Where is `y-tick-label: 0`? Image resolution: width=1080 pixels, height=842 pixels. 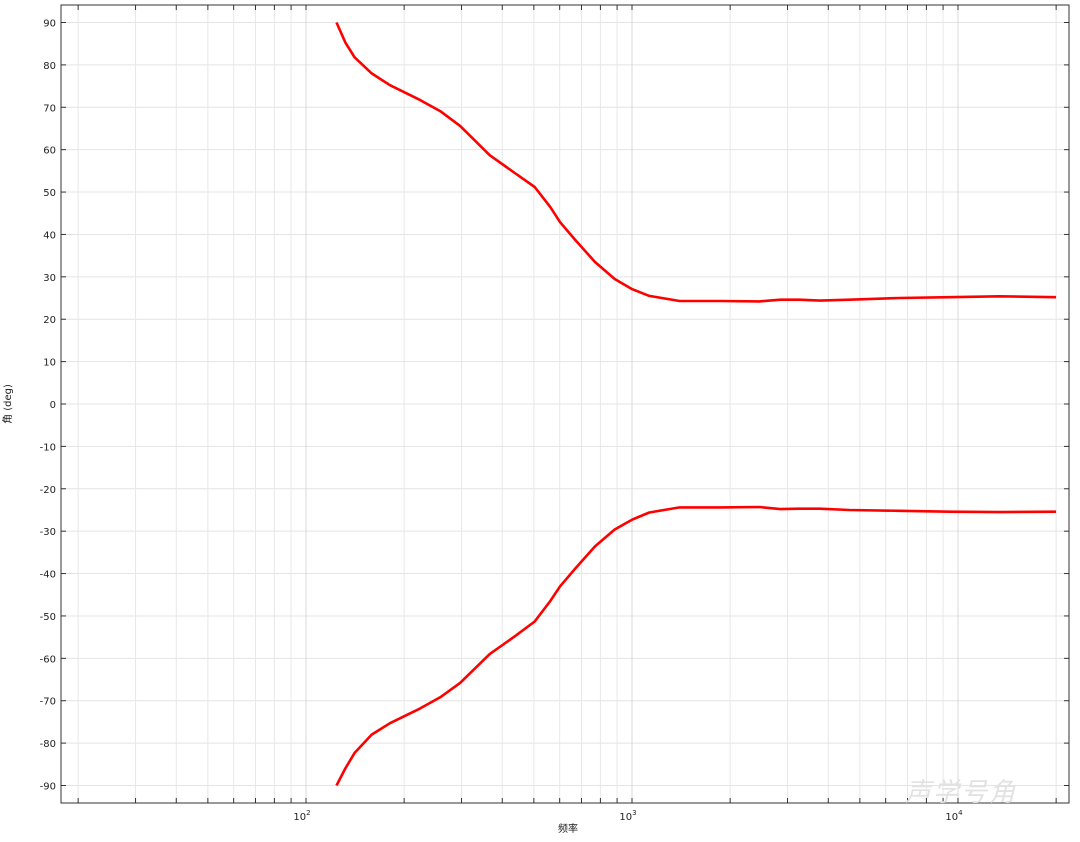 y-tick-label: 0 is located at coordinates (53, 405).